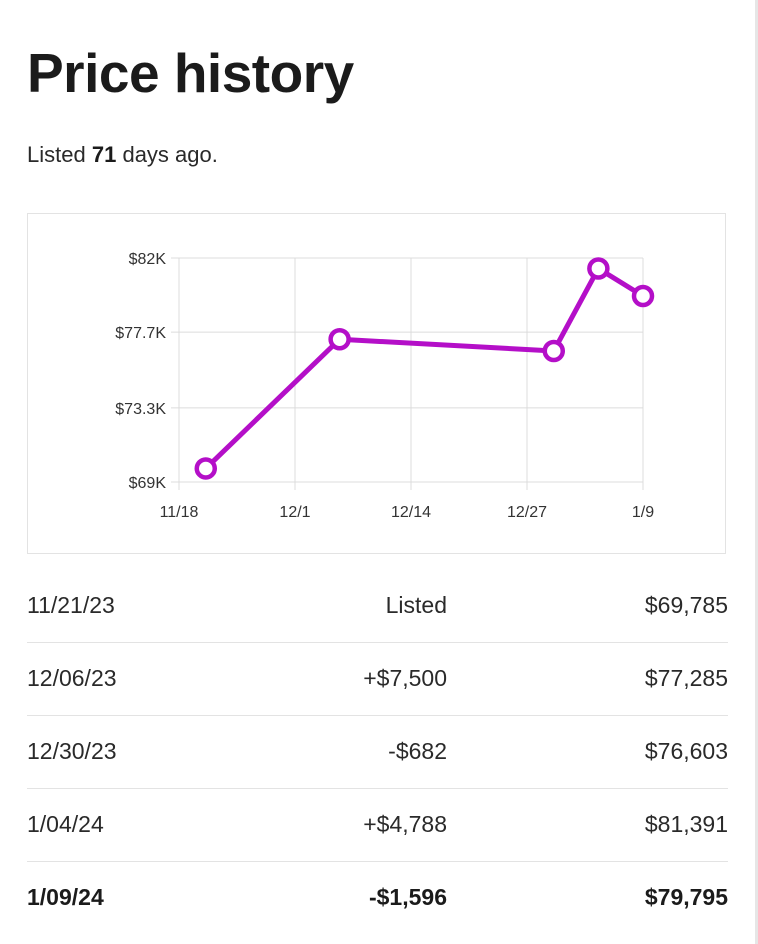 Image resolution: width=758 pixels, height=944 pixels. Describe the element at coordinates (65, 824) in the screenshot. I see `history-date: 1/04/24` at that location.